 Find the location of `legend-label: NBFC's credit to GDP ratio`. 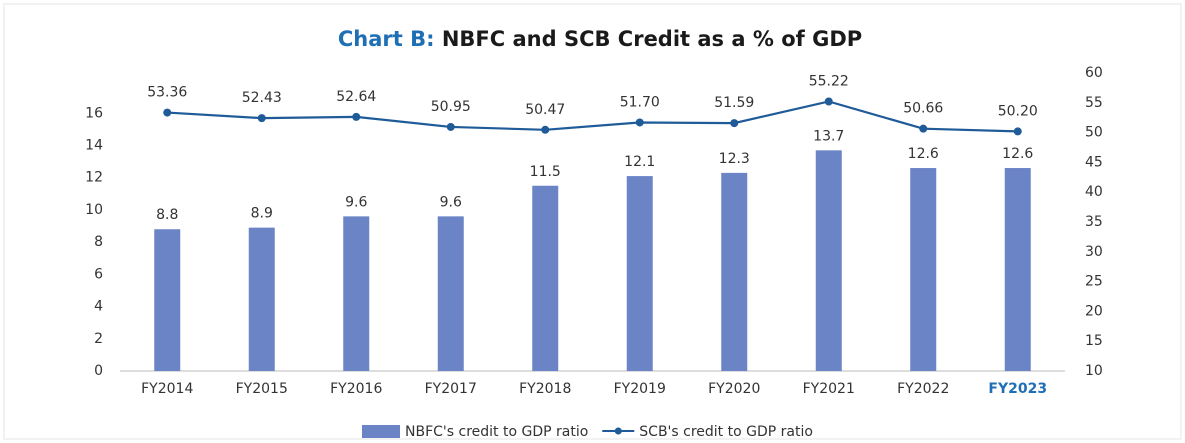

legend-label: NBFC's credit to GDP ratio is located at coordinates (496, 432).